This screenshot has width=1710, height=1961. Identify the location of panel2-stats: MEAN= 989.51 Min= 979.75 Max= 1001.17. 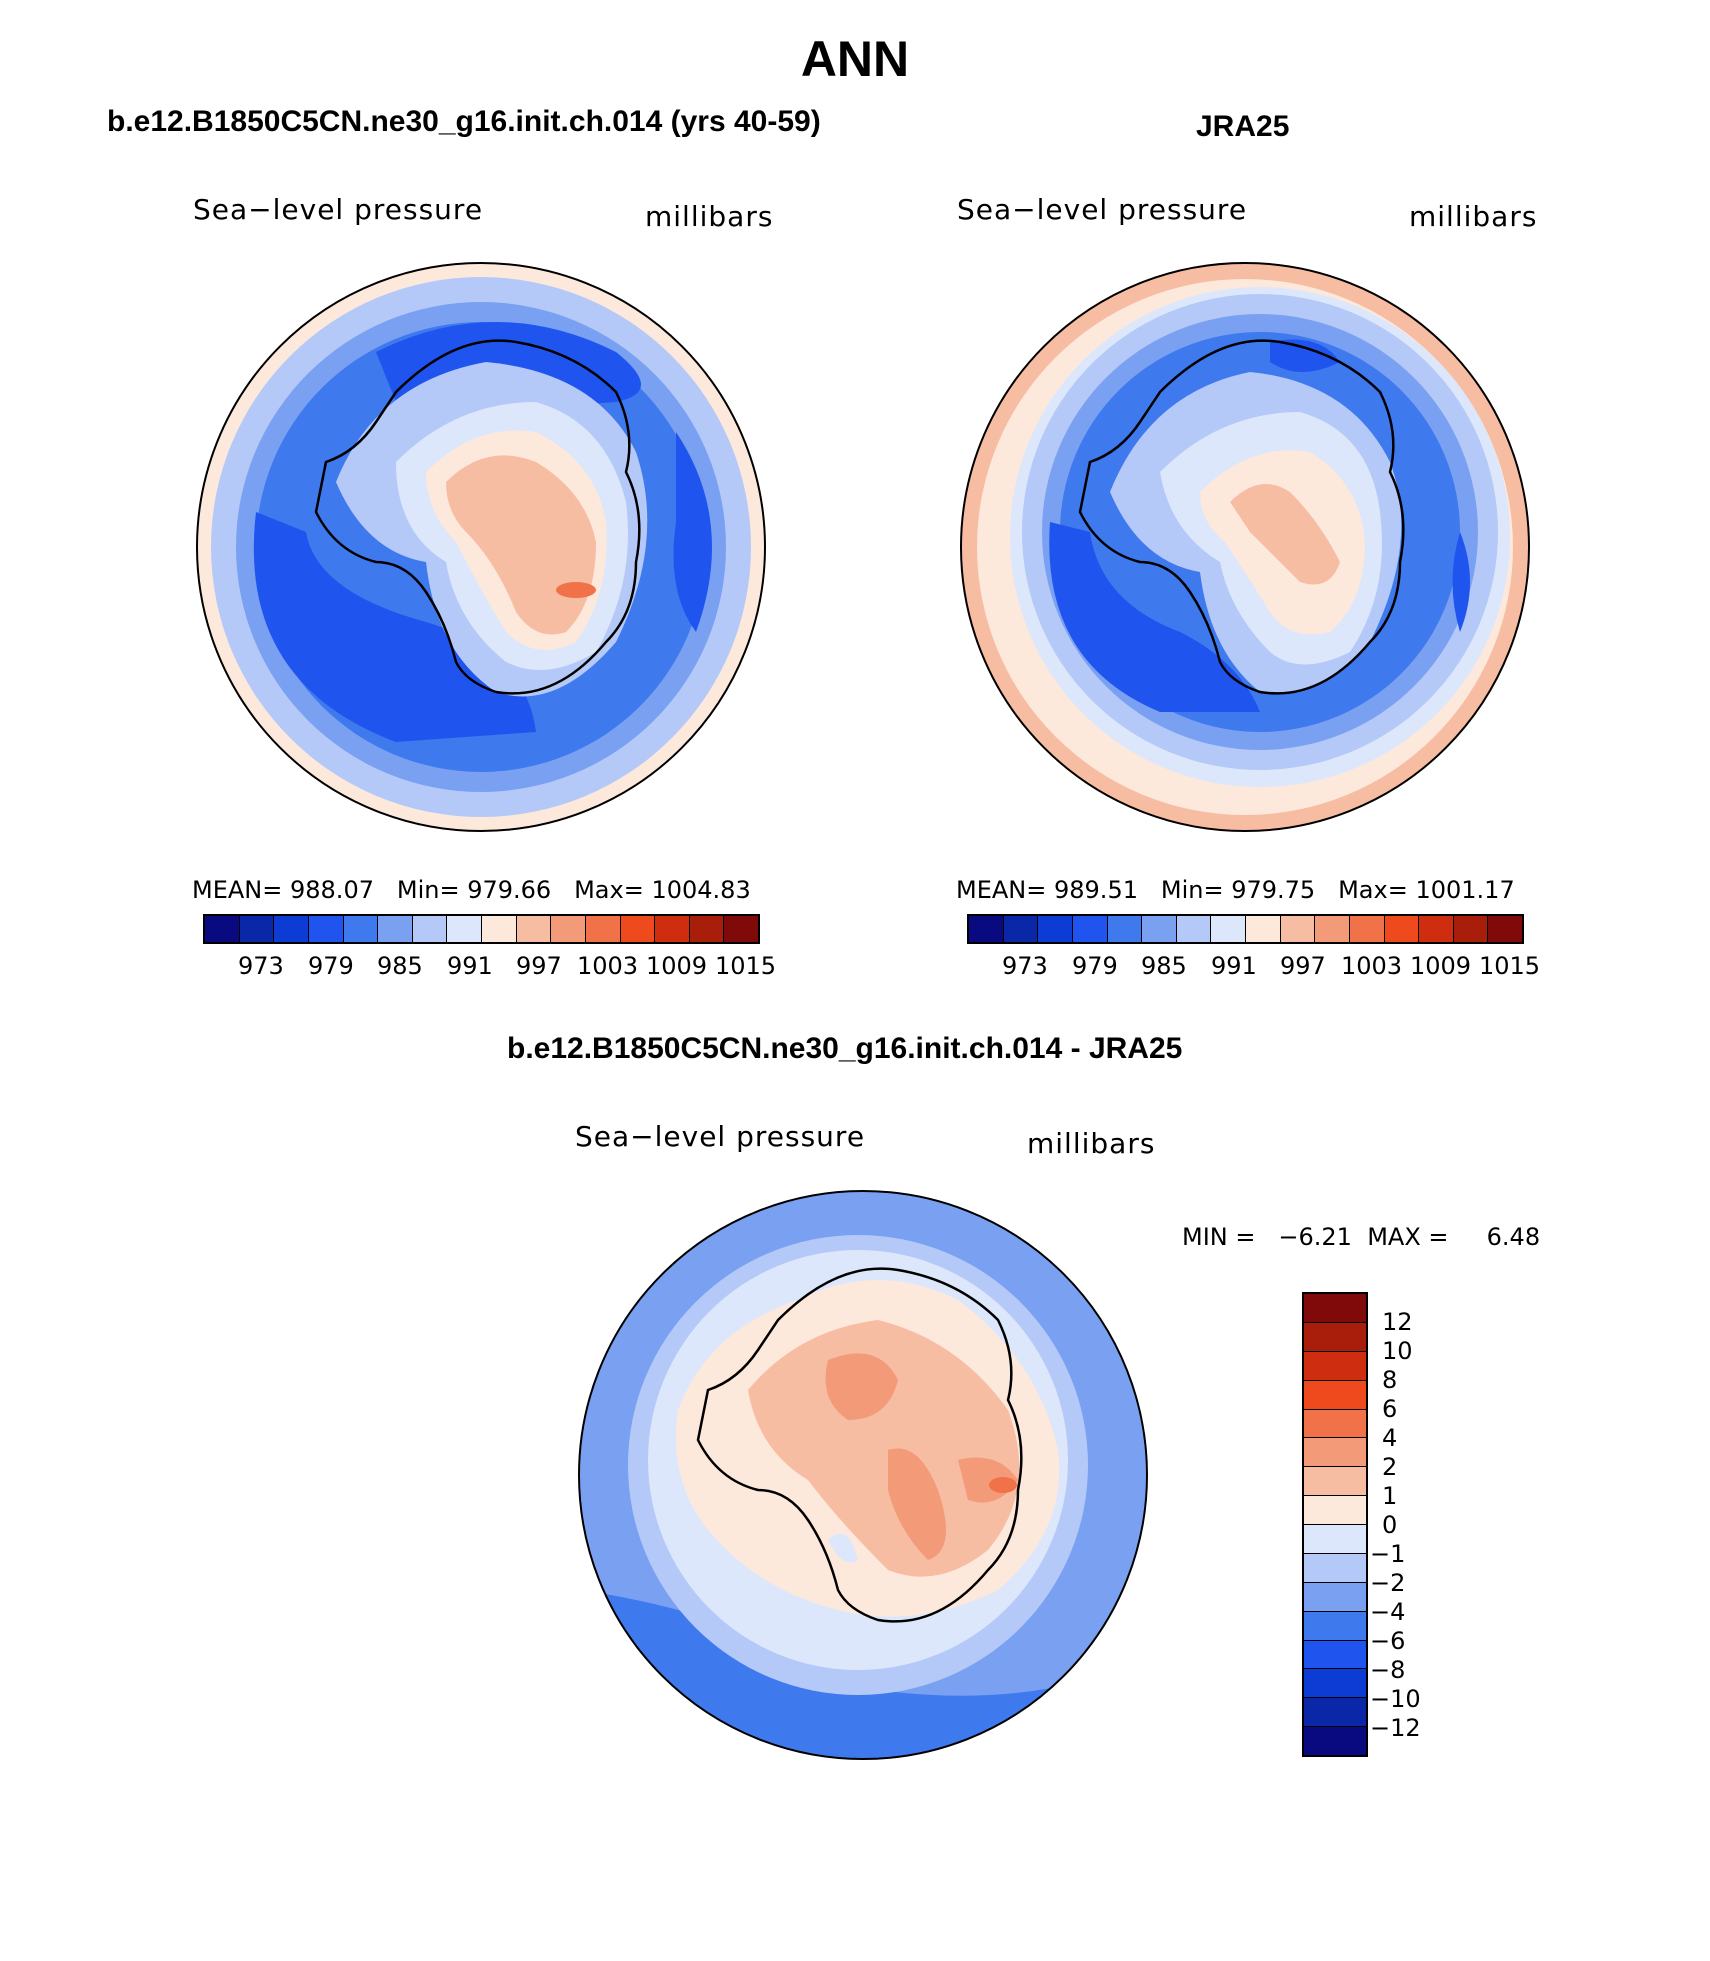
(1235, 890).